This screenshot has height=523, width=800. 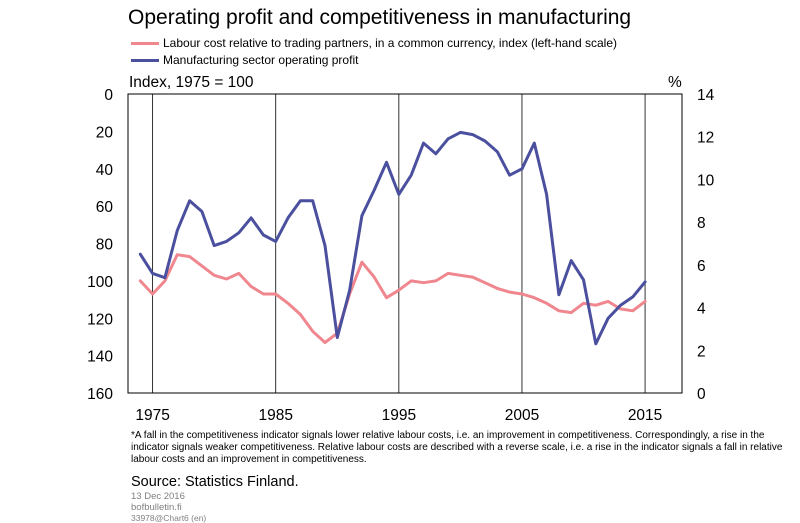 I want to click on legend-label-operating-profit: Manufacturing sector operating profit, so click(x=261, y=60).